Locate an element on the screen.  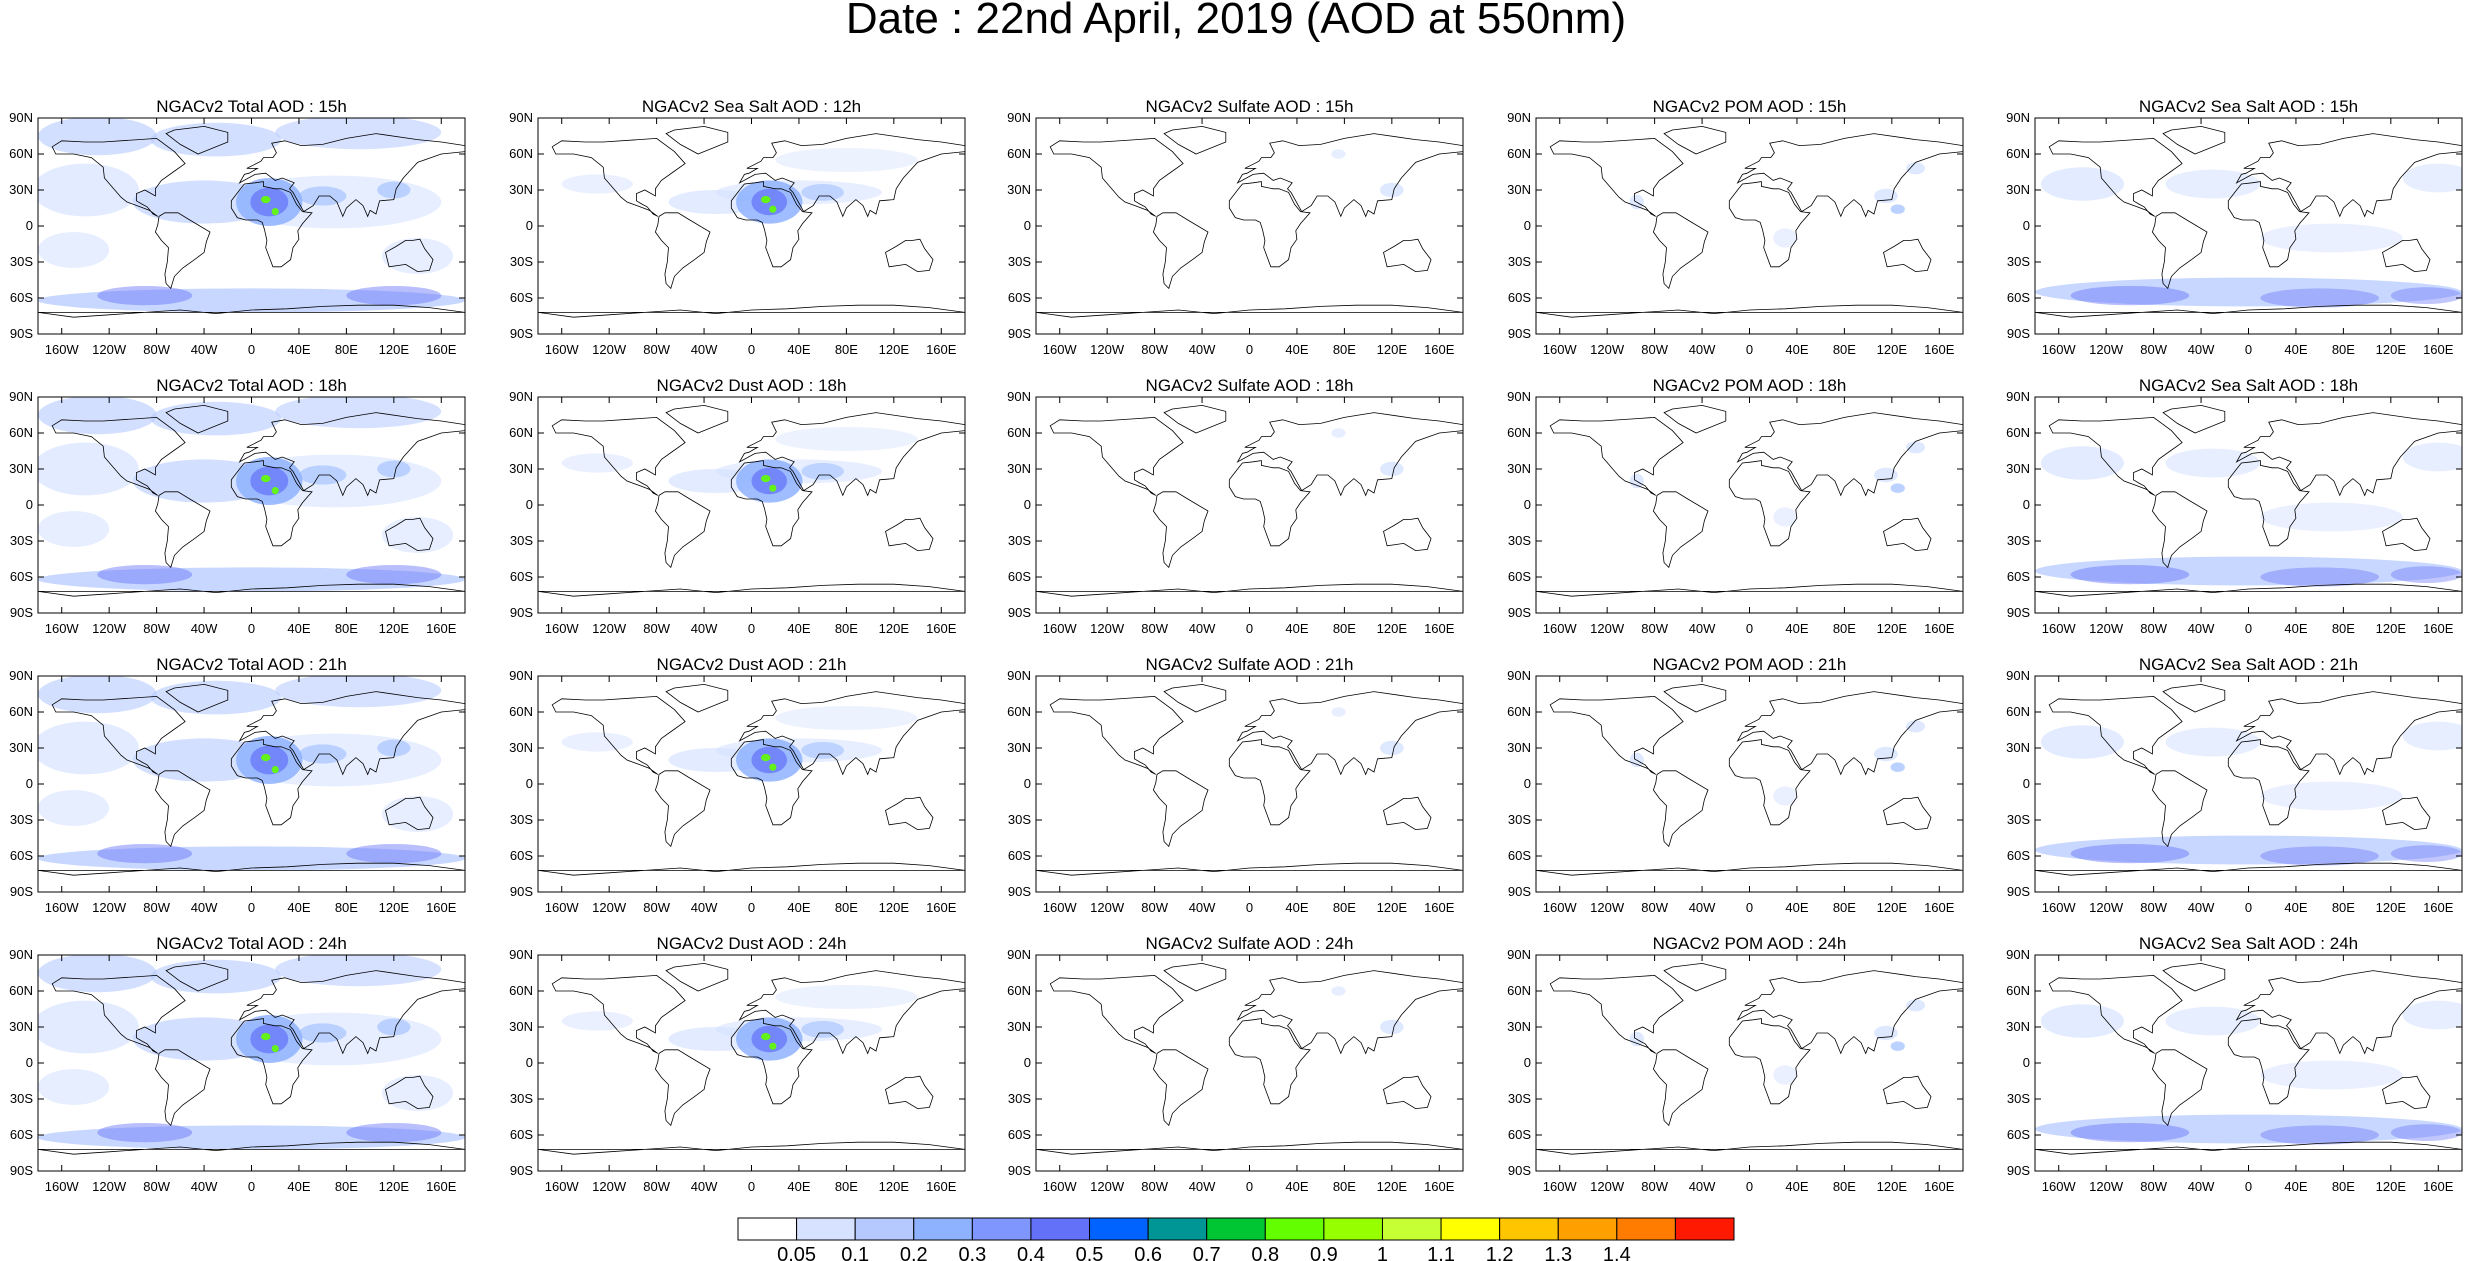
panel-title: NGACv2 Total AOD : 18h is located at coordinates (251, 385).